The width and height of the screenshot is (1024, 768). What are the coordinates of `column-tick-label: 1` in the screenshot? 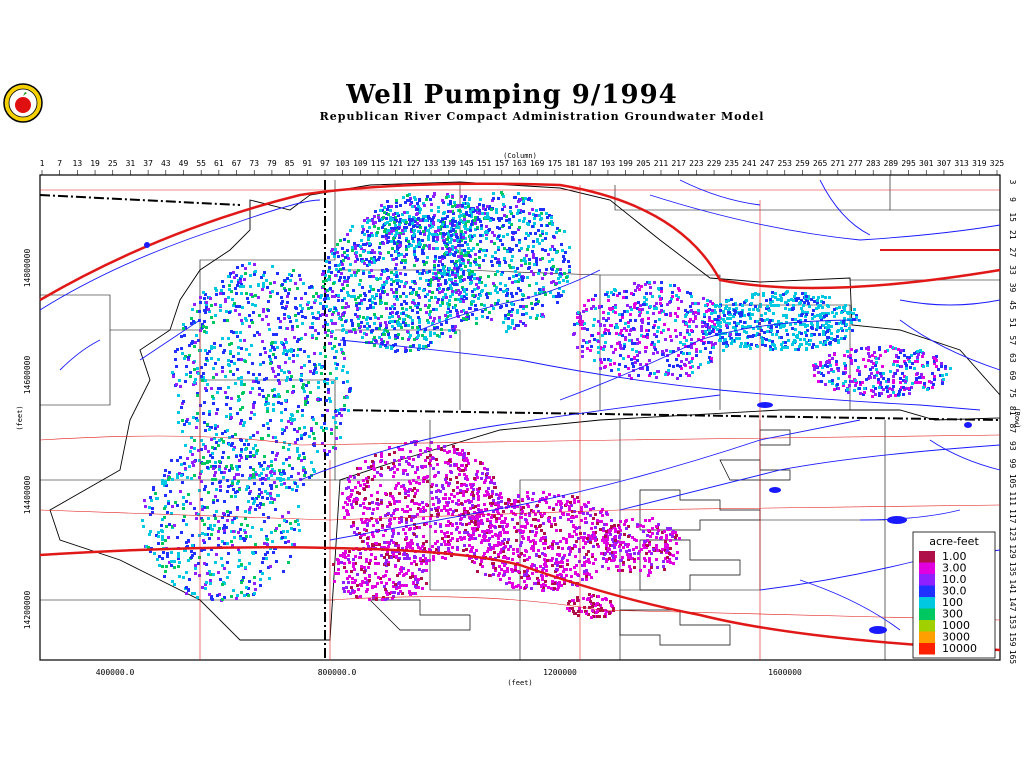 It's located at (42, 163).